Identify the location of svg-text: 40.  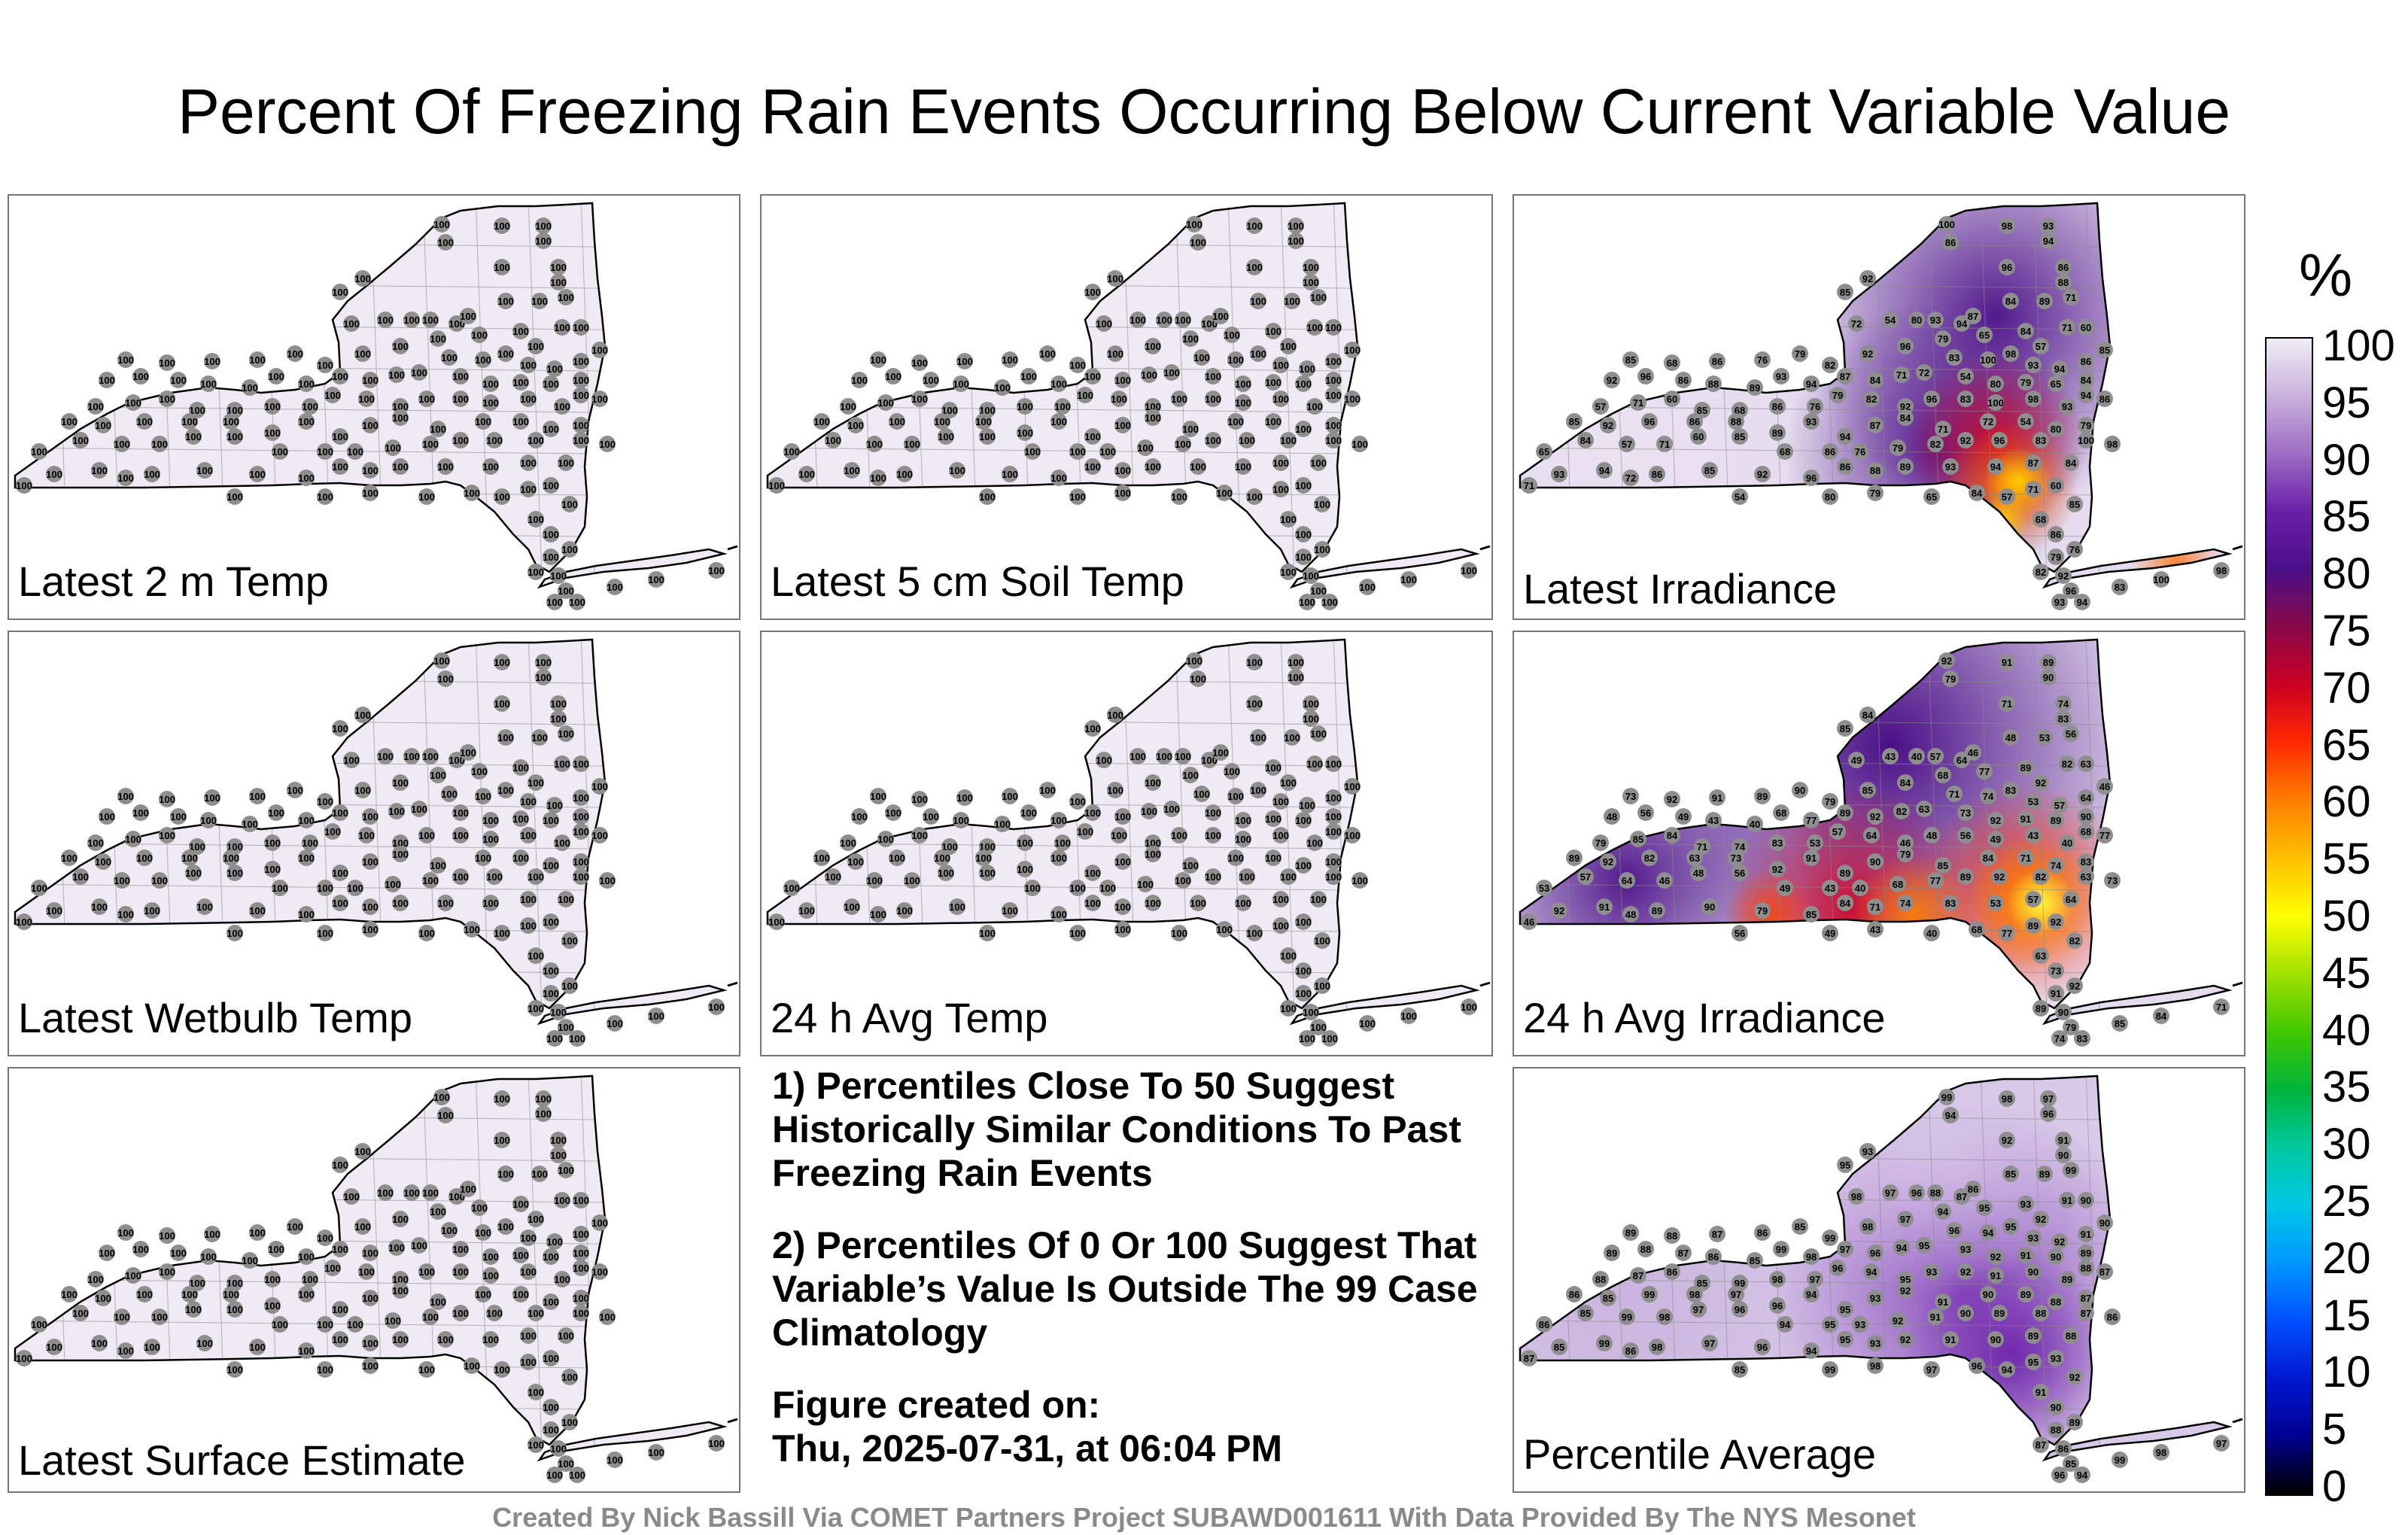
(1860, 888).